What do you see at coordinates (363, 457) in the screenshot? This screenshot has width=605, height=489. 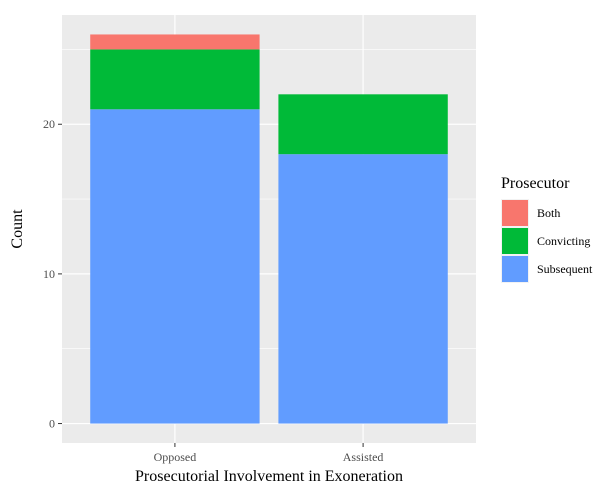 I see `x-tick-label: Assisted` at bounding box center [363, 457].